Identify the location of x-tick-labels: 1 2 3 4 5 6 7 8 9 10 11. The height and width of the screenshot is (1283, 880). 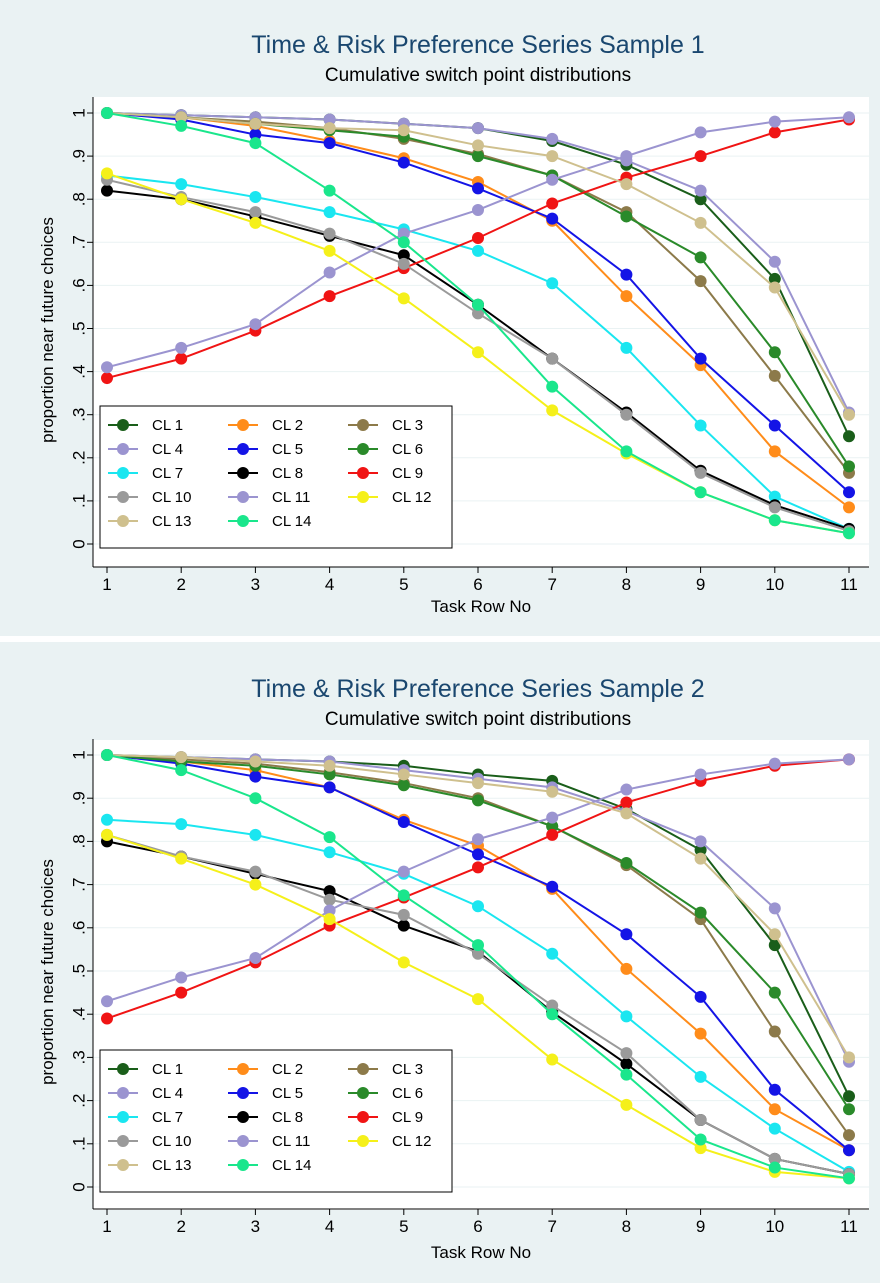
(480, 584).